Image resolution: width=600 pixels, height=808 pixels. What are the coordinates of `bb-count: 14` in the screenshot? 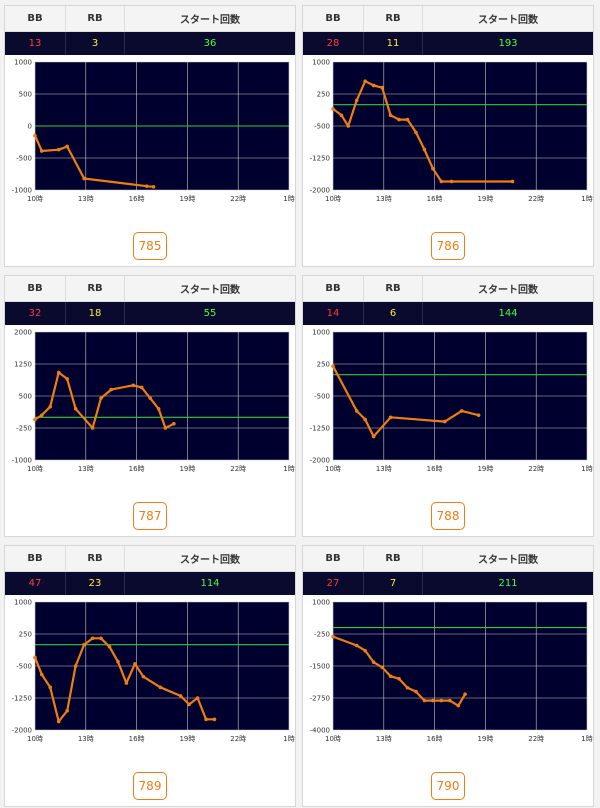 It's located at (333, 313).